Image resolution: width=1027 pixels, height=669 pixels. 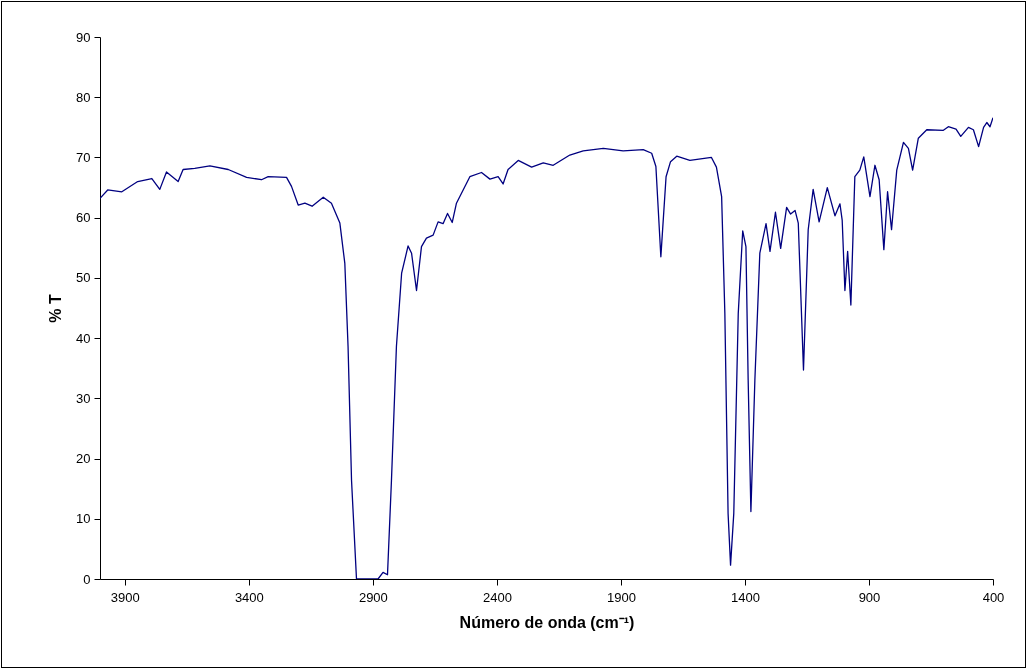 What do you see at coordinates (56, 308) in the screenshot?
I see `y-axis-title: % T` at bounding box center [56, 308].